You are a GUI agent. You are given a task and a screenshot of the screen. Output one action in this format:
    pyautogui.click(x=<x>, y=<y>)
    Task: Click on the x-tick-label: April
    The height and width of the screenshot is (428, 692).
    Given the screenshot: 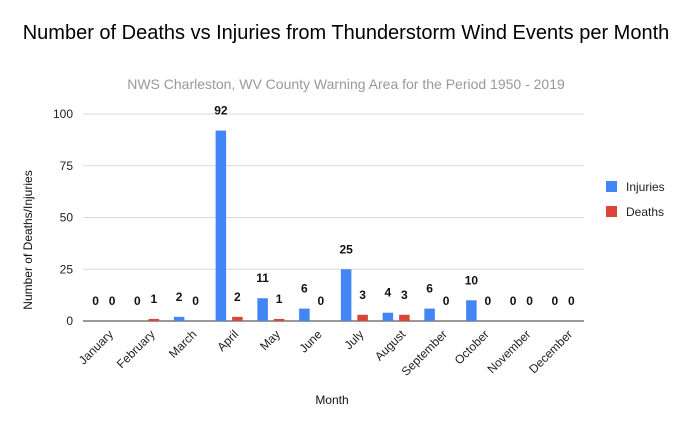 What is the action you would take?
    pyautogui.click(x=227, y=340)
    